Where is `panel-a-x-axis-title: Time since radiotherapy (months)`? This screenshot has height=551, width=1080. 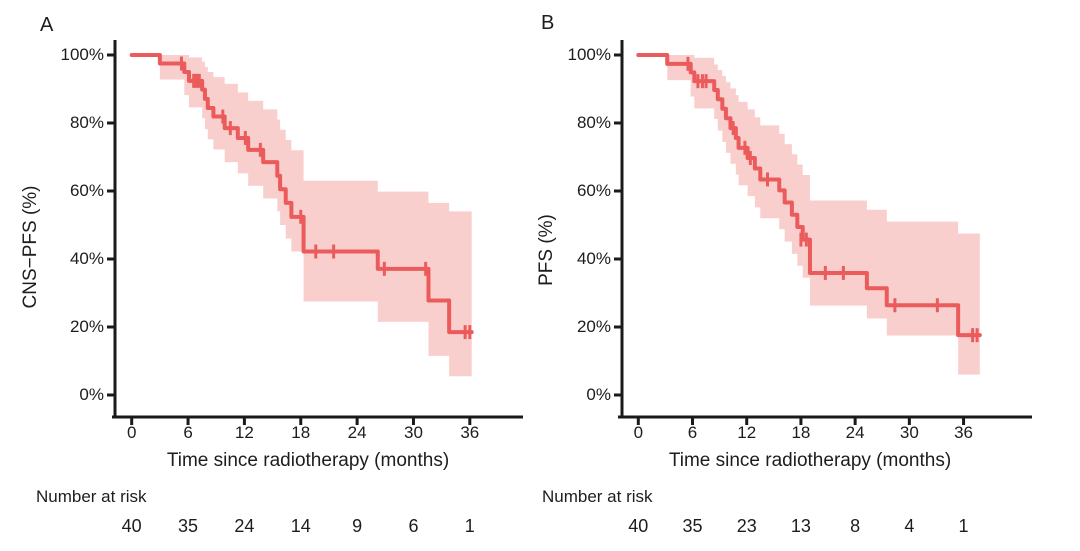
panel-a-x-axis-title: Time since radiotherapy (months) is located at coordinates (308, 460).